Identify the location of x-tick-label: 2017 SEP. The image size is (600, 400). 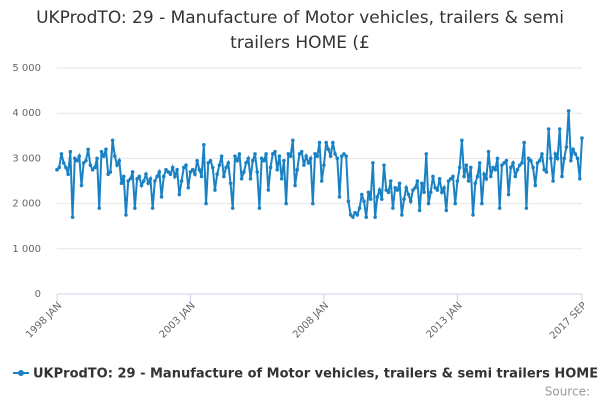
(568, 320).